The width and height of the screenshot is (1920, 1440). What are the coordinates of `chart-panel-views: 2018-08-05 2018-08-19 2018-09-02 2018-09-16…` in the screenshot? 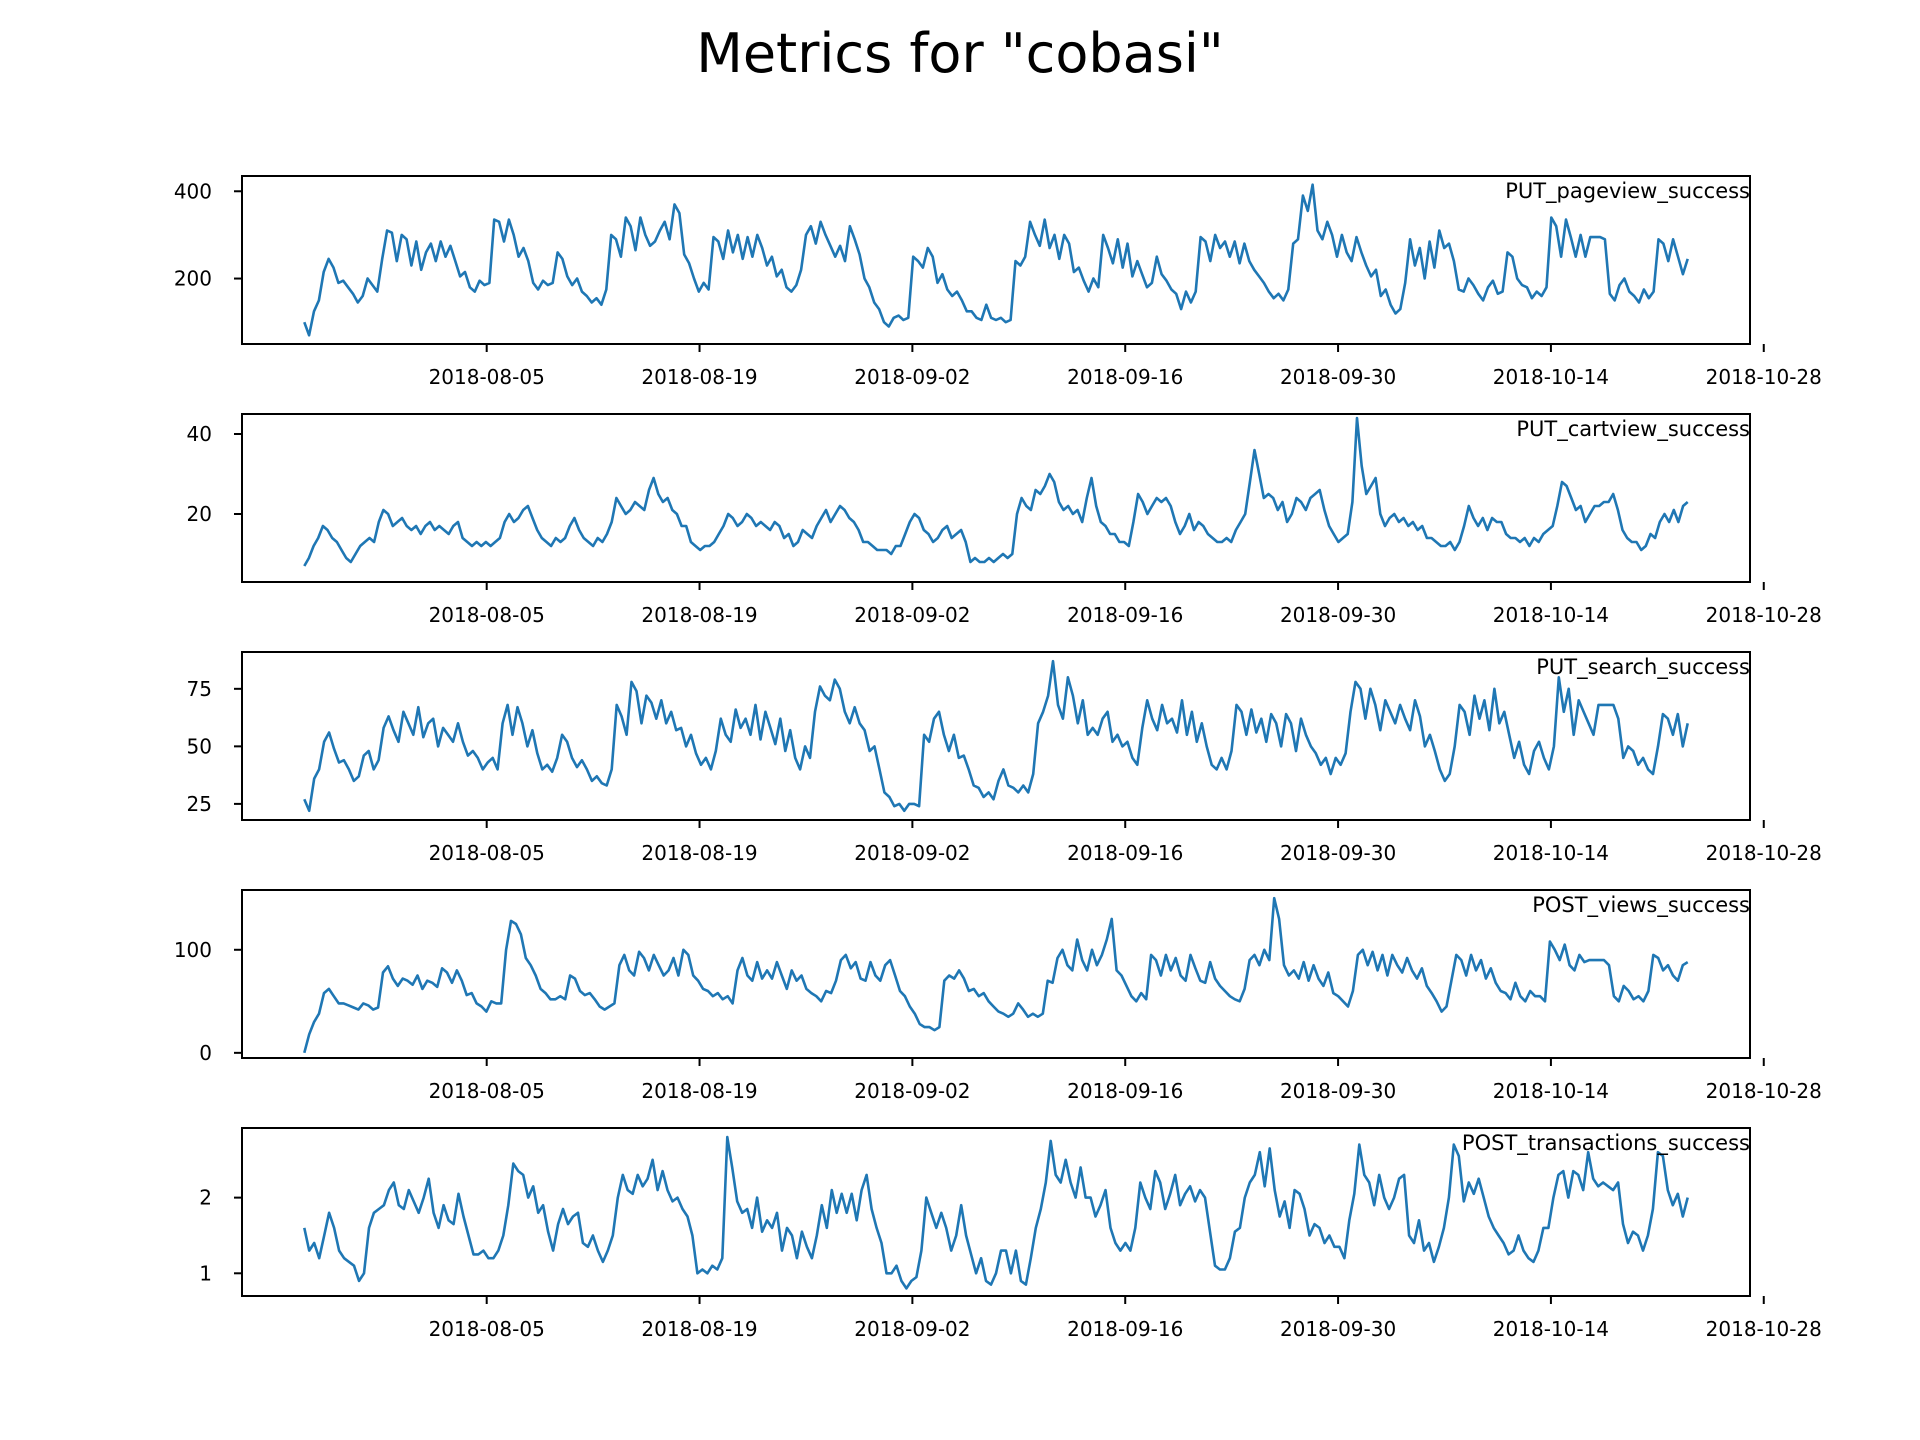 It's located at (998, 996).